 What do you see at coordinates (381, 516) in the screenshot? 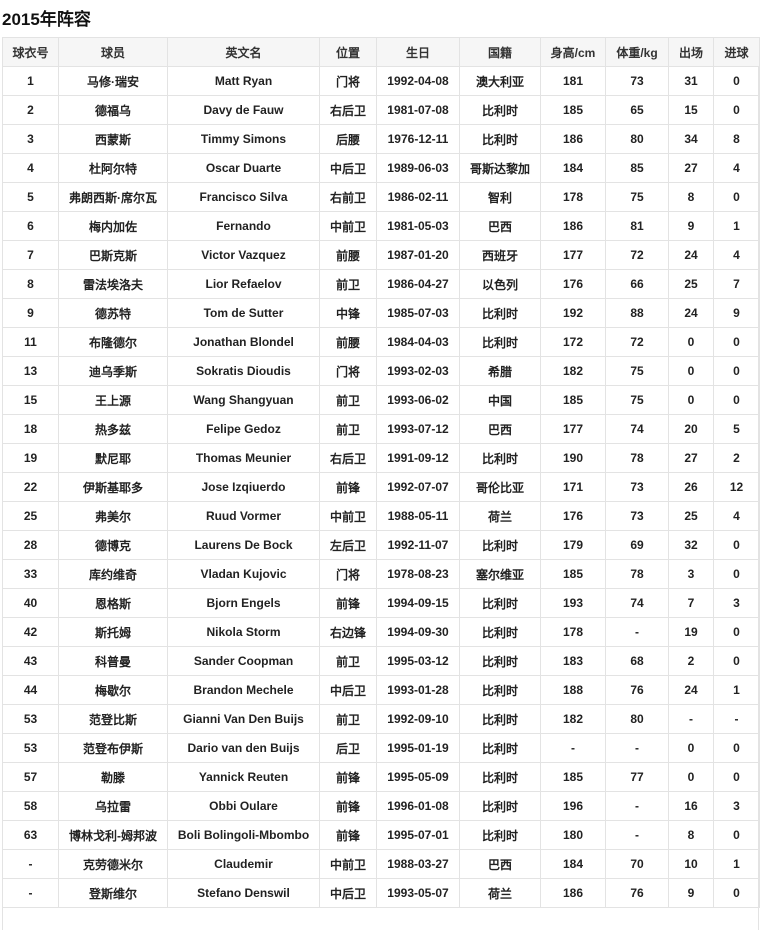
I see `table-row: 25 弗美尔 Ruud Vormer 中前卫 1988-05-11 荷兰 176 73 25 4` at bounding box center [381, 516].